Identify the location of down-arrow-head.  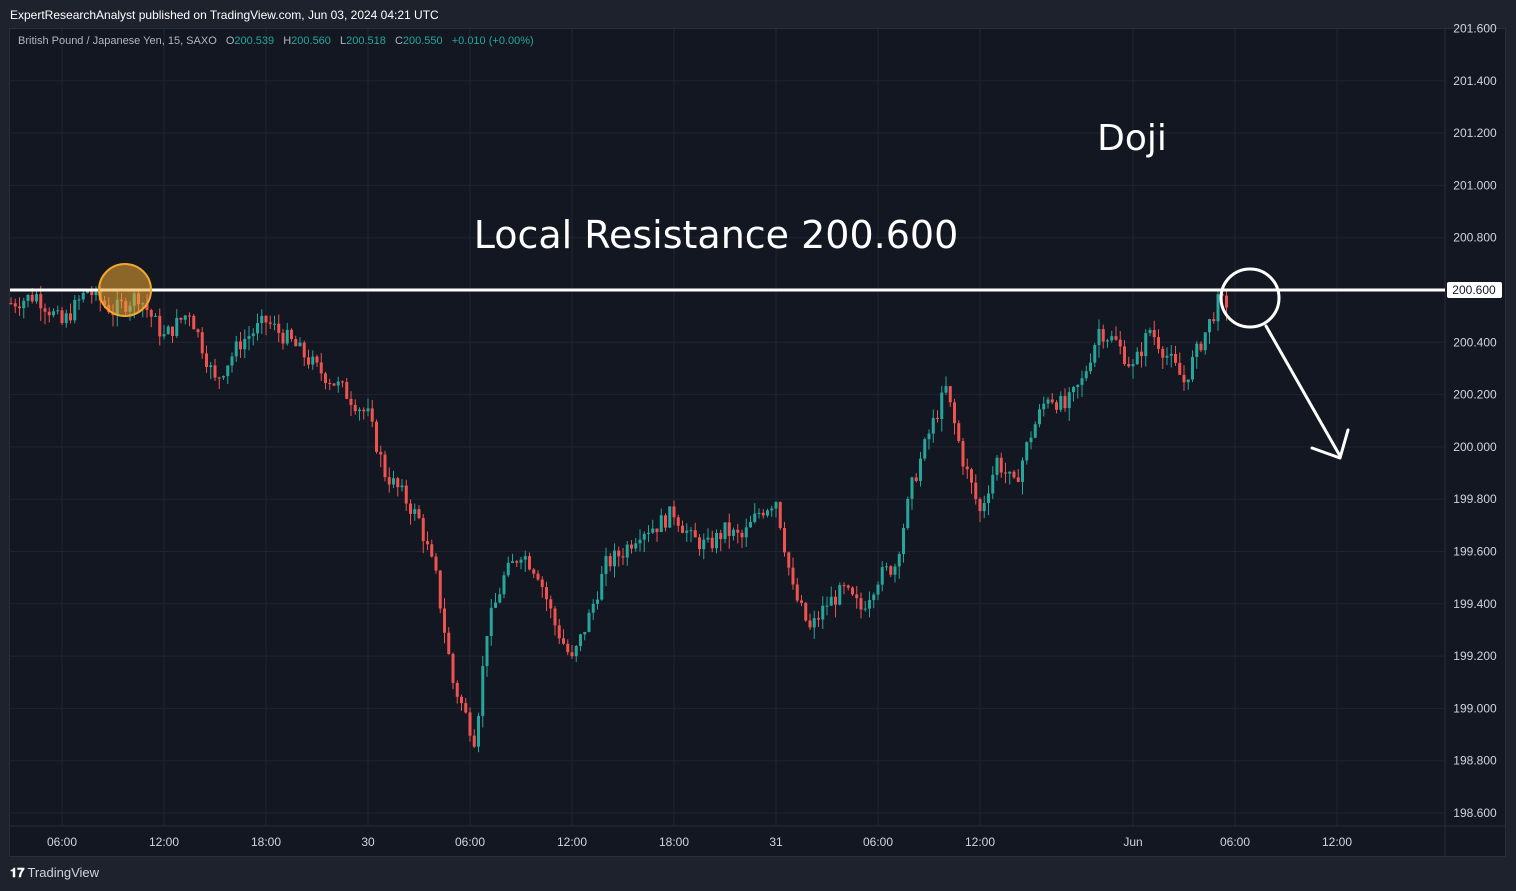
(1330, 444).